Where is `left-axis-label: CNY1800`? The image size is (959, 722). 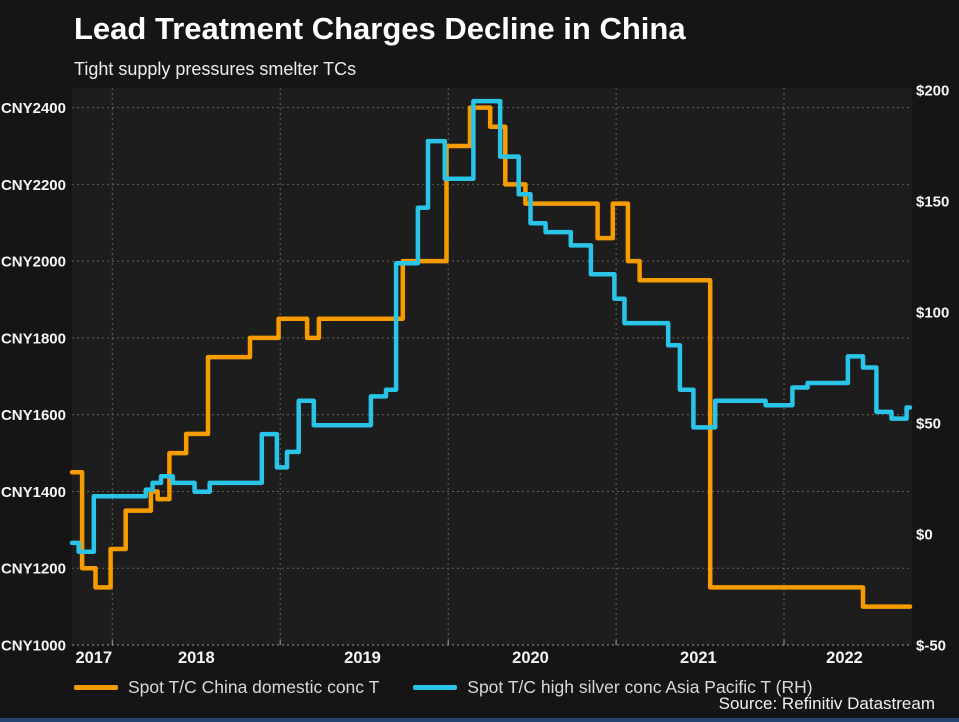 left-axis-label: CNY1800 is located at coordinates (33, 338).